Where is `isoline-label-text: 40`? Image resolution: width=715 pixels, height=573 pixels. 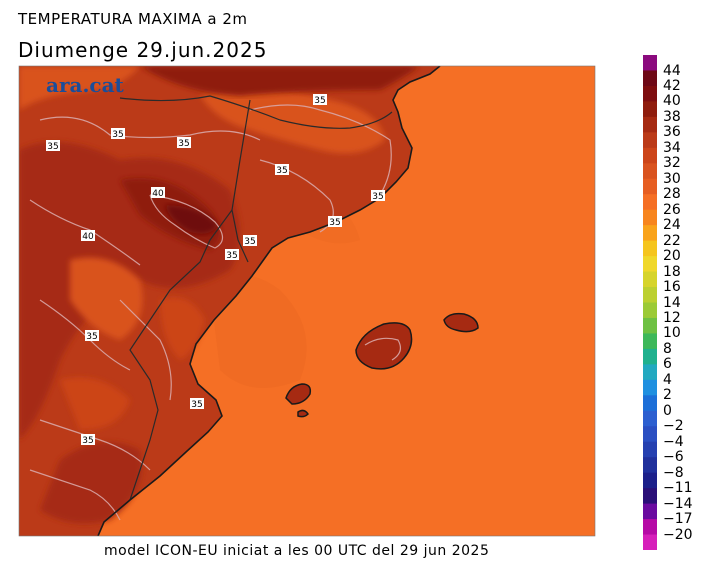 isoline-label-text: 40 is located at coordinates (158, 194).